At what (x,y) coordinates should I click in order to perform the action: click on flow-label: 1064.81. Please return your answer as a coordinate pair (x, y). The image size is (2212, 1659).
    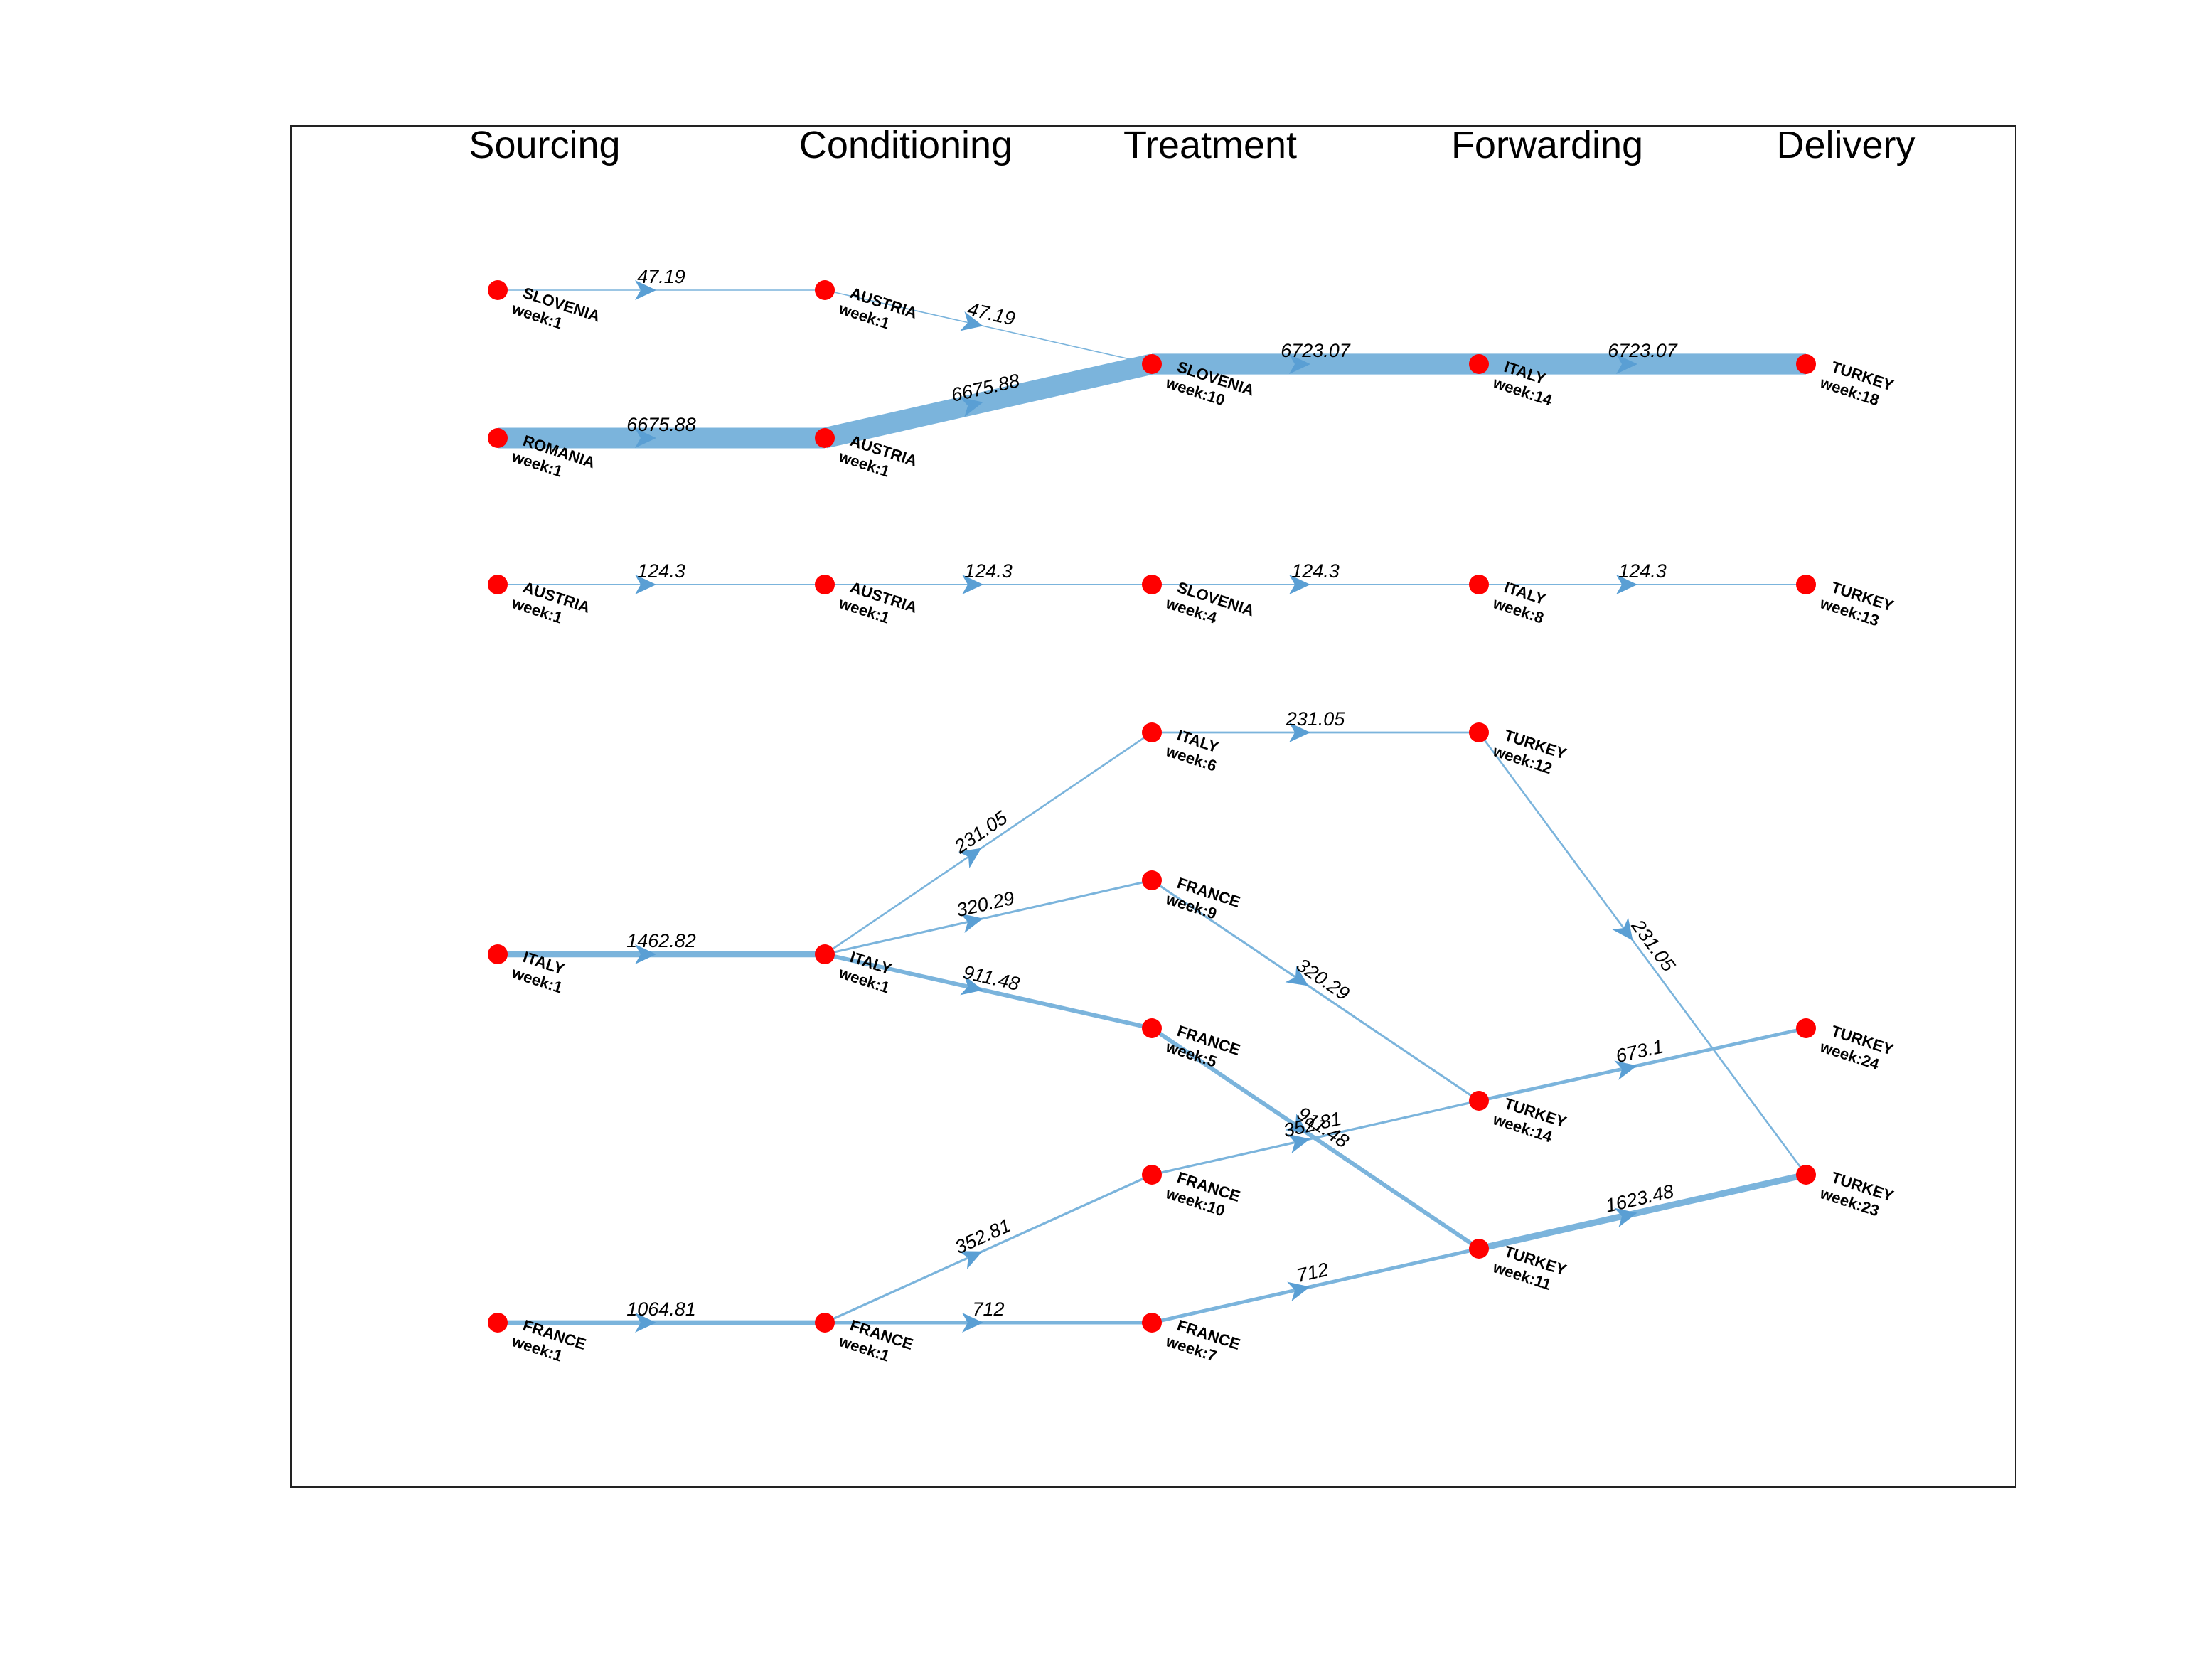
    Looking at the image, I should click on (661, 1309).